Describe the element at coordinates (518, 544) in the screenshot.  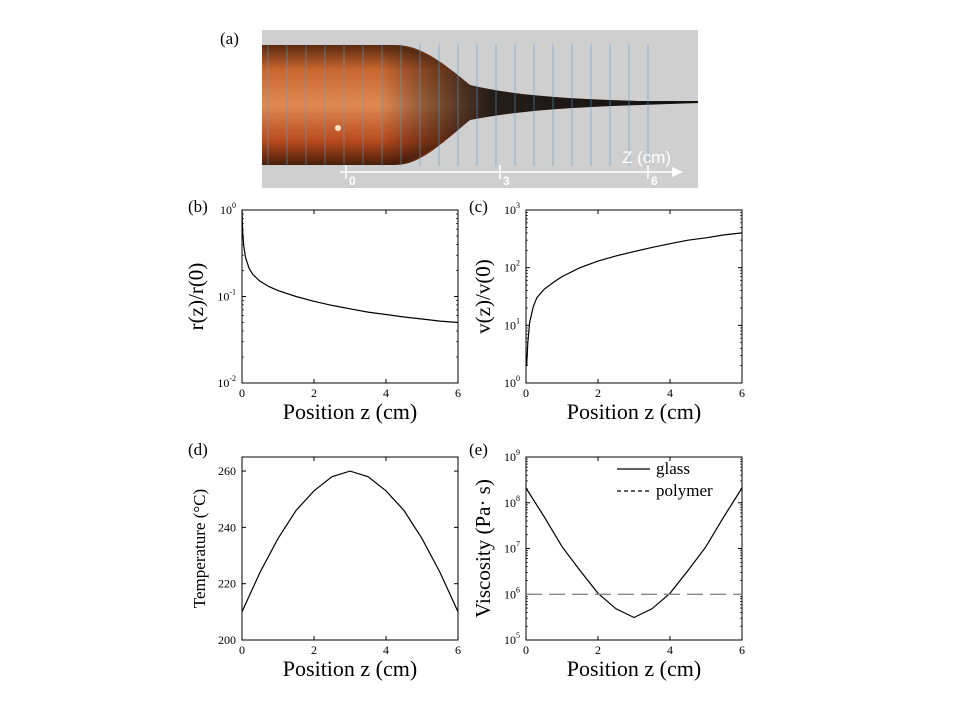
I see `y-tick-exp: 7` at that location.